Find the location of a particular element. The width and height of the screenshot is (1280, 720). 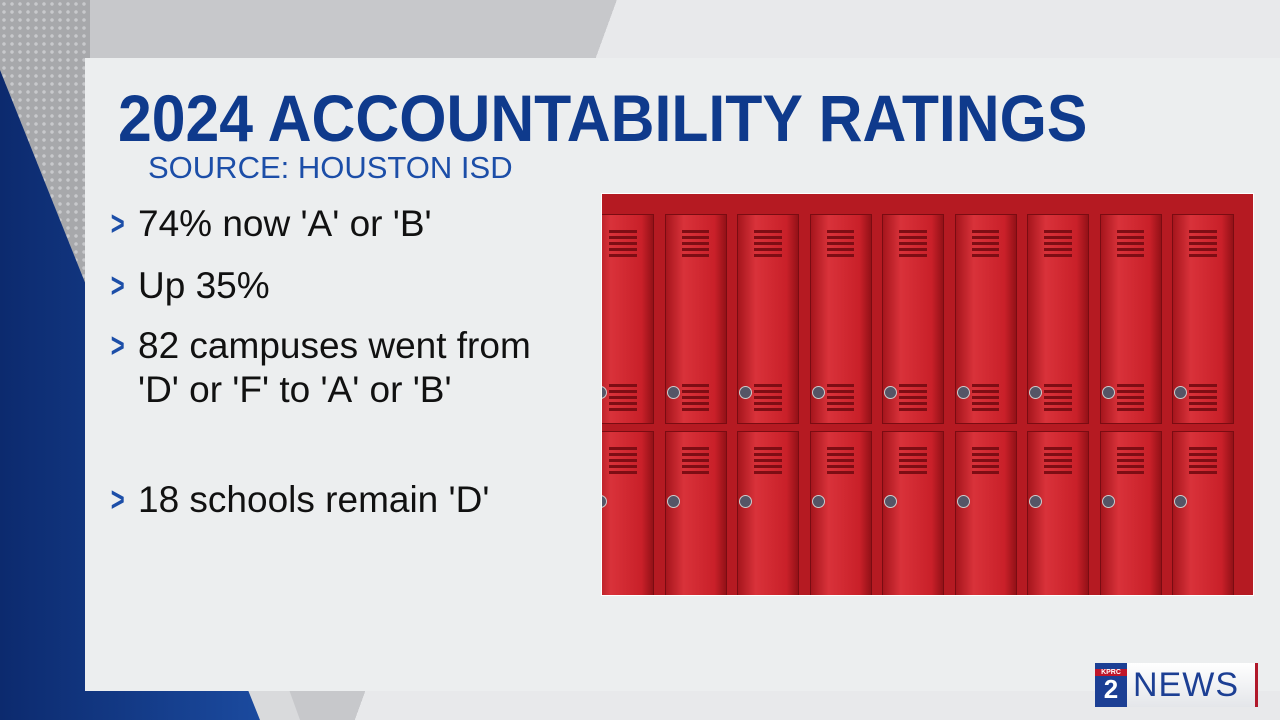

bullet-text: Up 35% is located at coordinates (204, 285).